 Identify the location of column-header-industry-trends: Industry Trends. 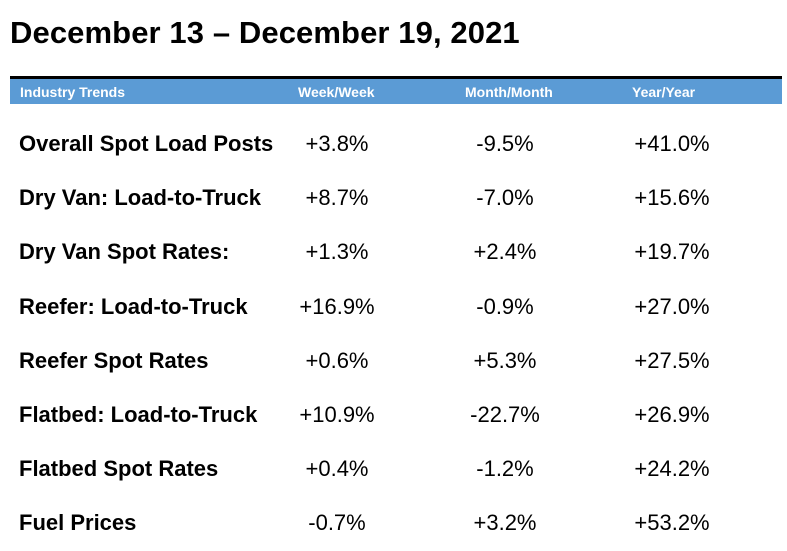
(73, 92).